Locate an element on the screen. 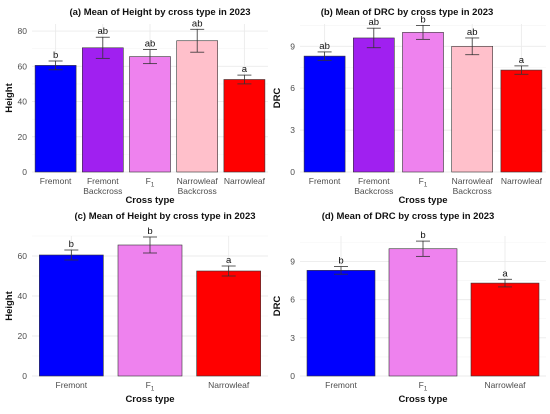 Image resolution: width=550 pixels, height=414 pixels. chart-title: (c) Mean of Height by cross type in 2023 is located at coordinates (164, 216).